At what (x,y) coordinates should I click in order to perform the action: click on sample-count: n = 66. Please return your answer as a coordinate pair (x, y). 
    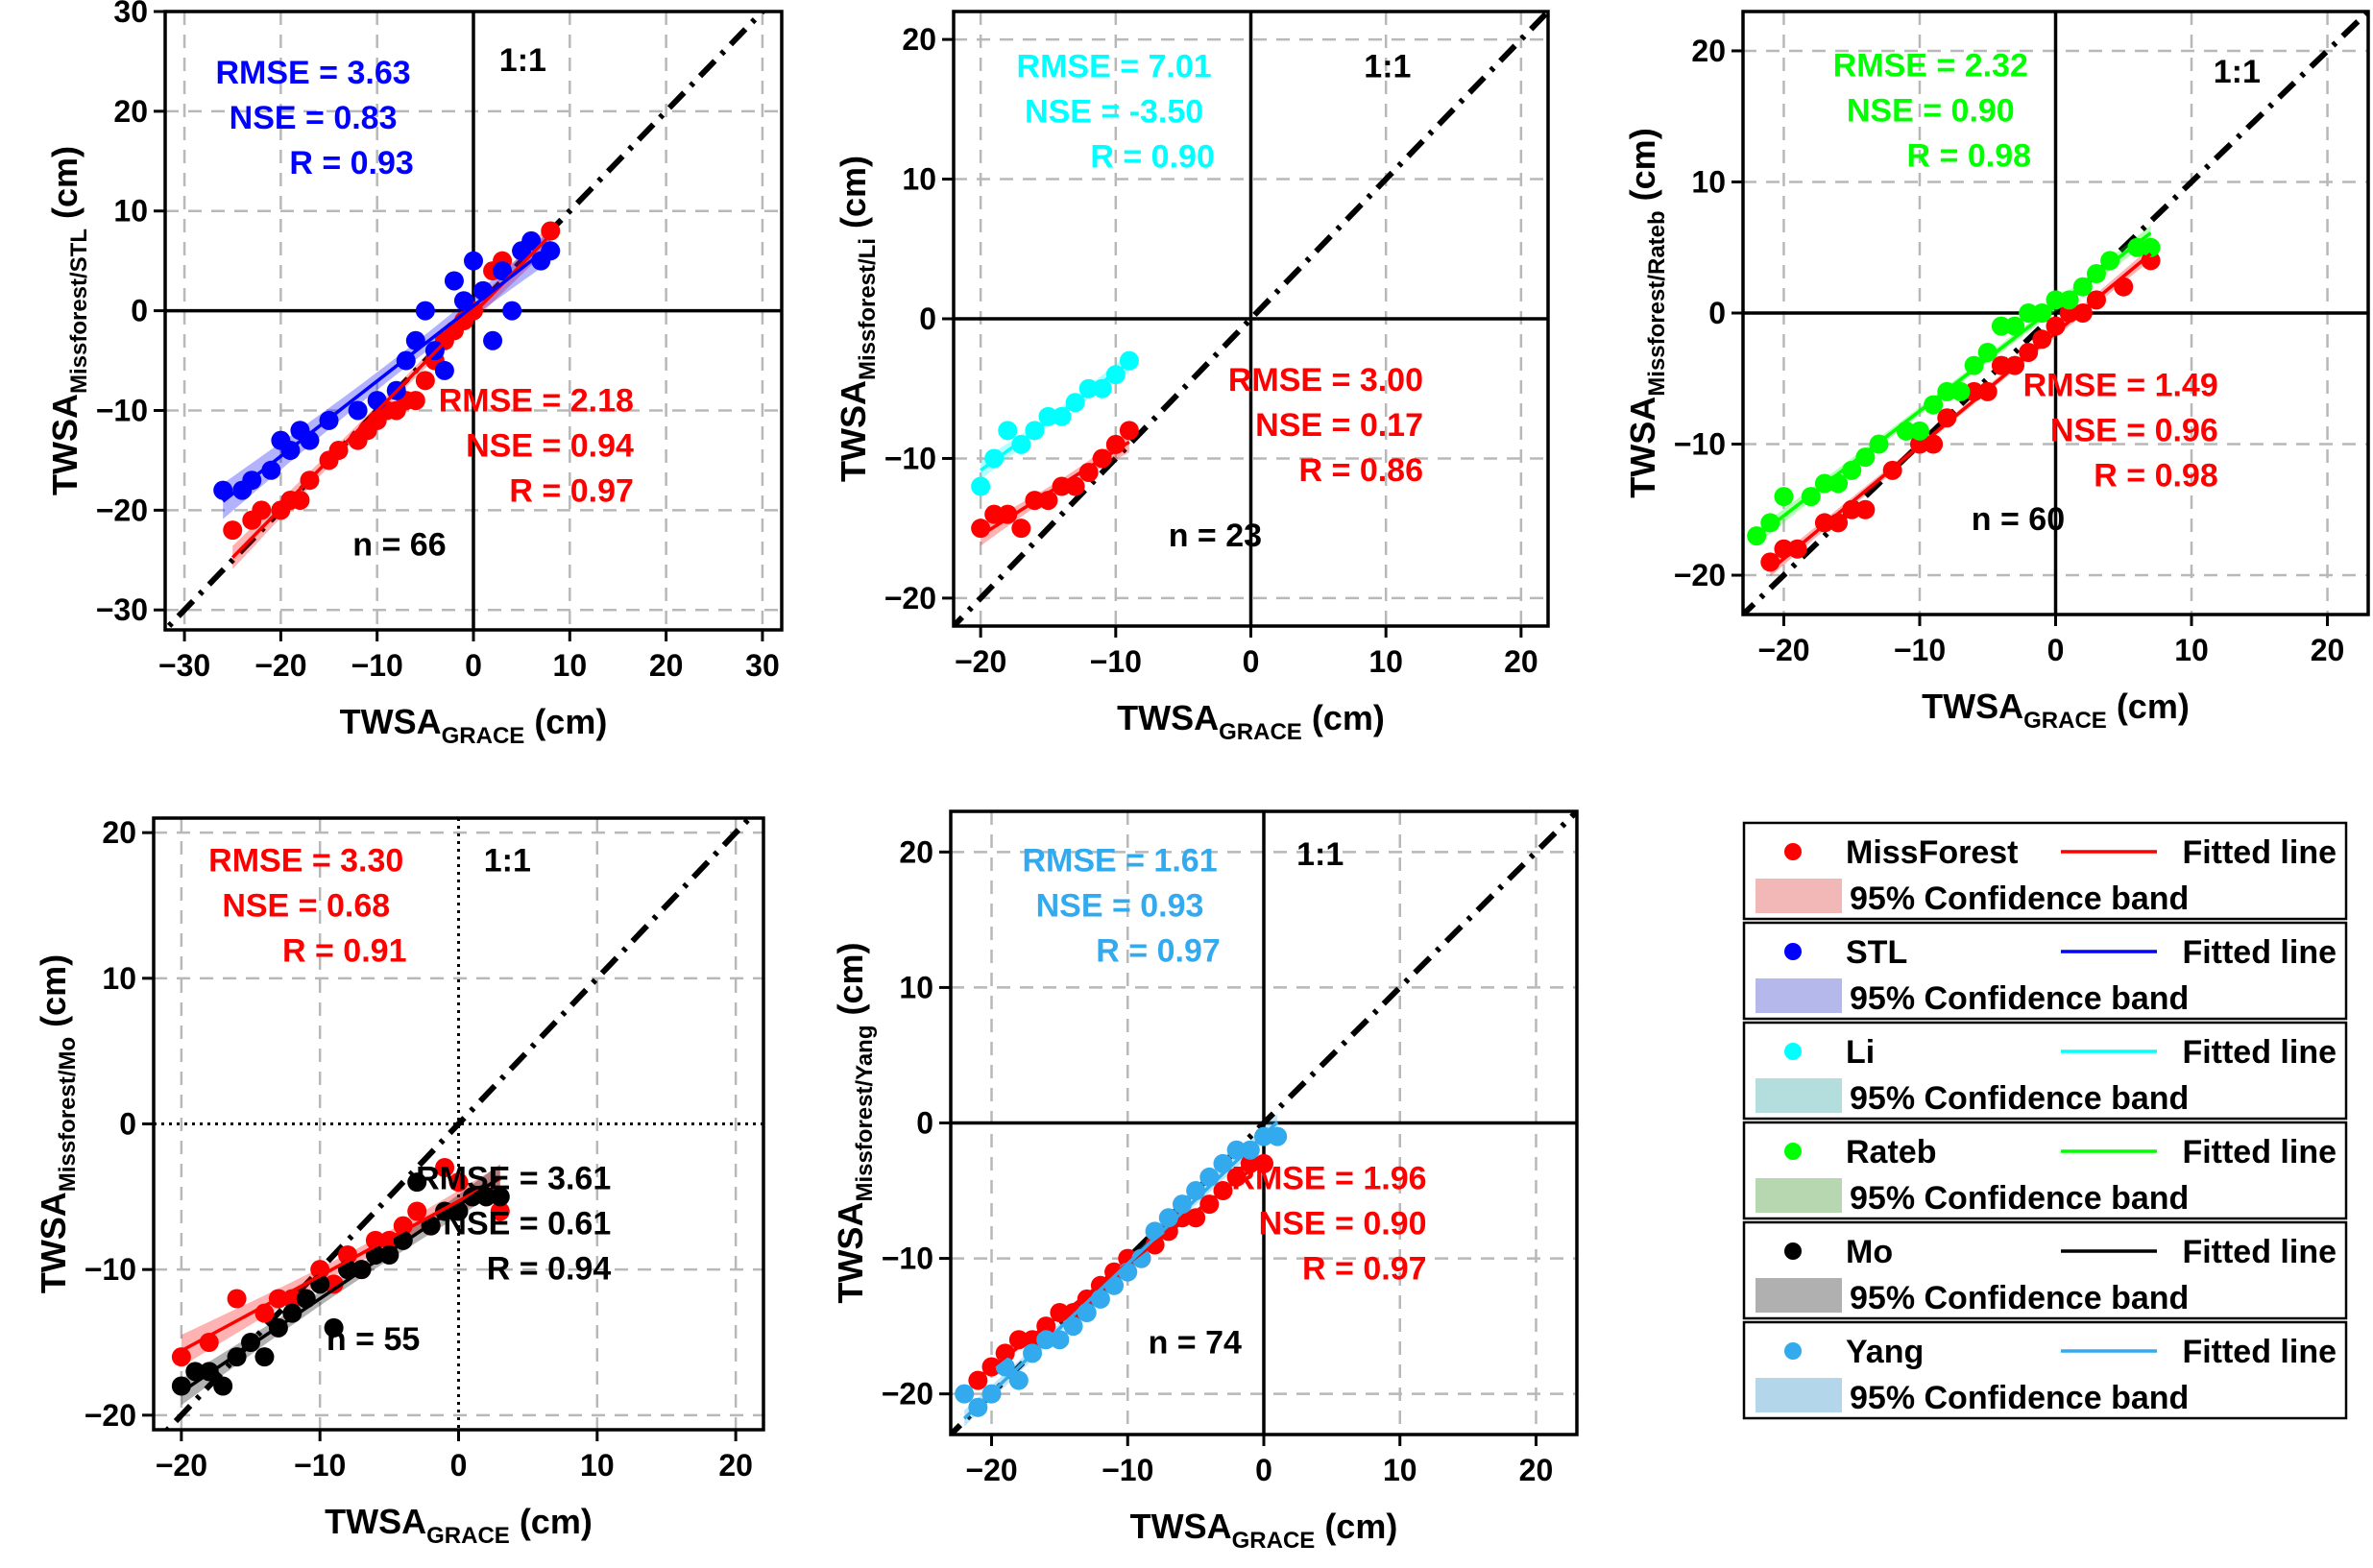
    Looking at the image, I should click on (399, 545).